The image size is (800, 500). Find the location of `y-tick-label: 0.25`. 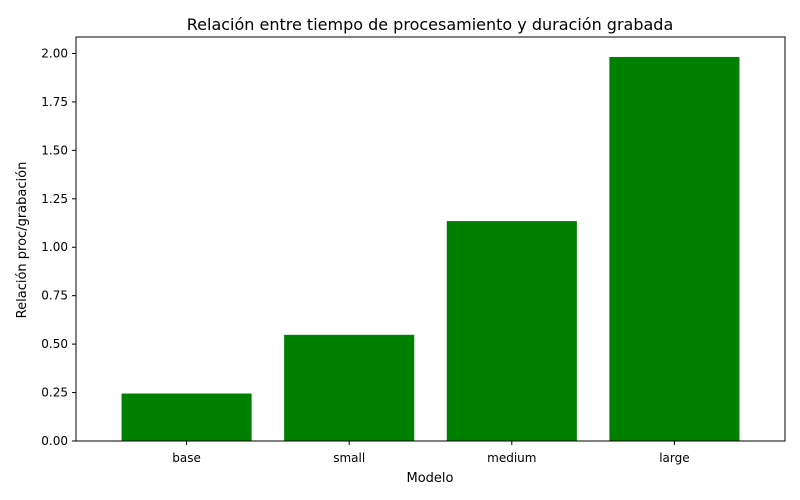

y-tick-label: 0.25 is located at coordinates (54, 393).